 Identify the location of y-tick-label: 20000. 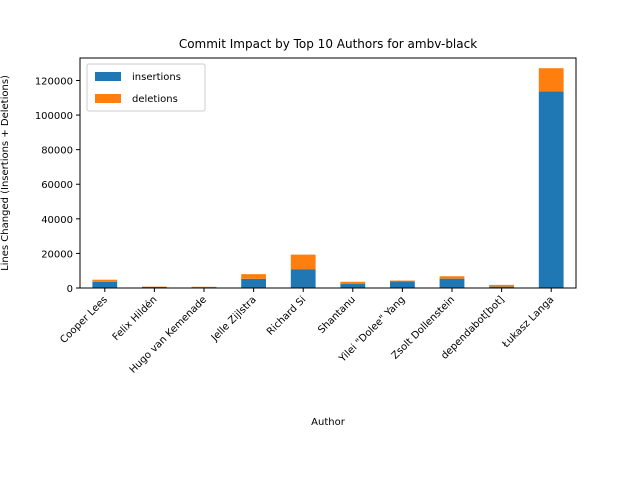
(57, 254).